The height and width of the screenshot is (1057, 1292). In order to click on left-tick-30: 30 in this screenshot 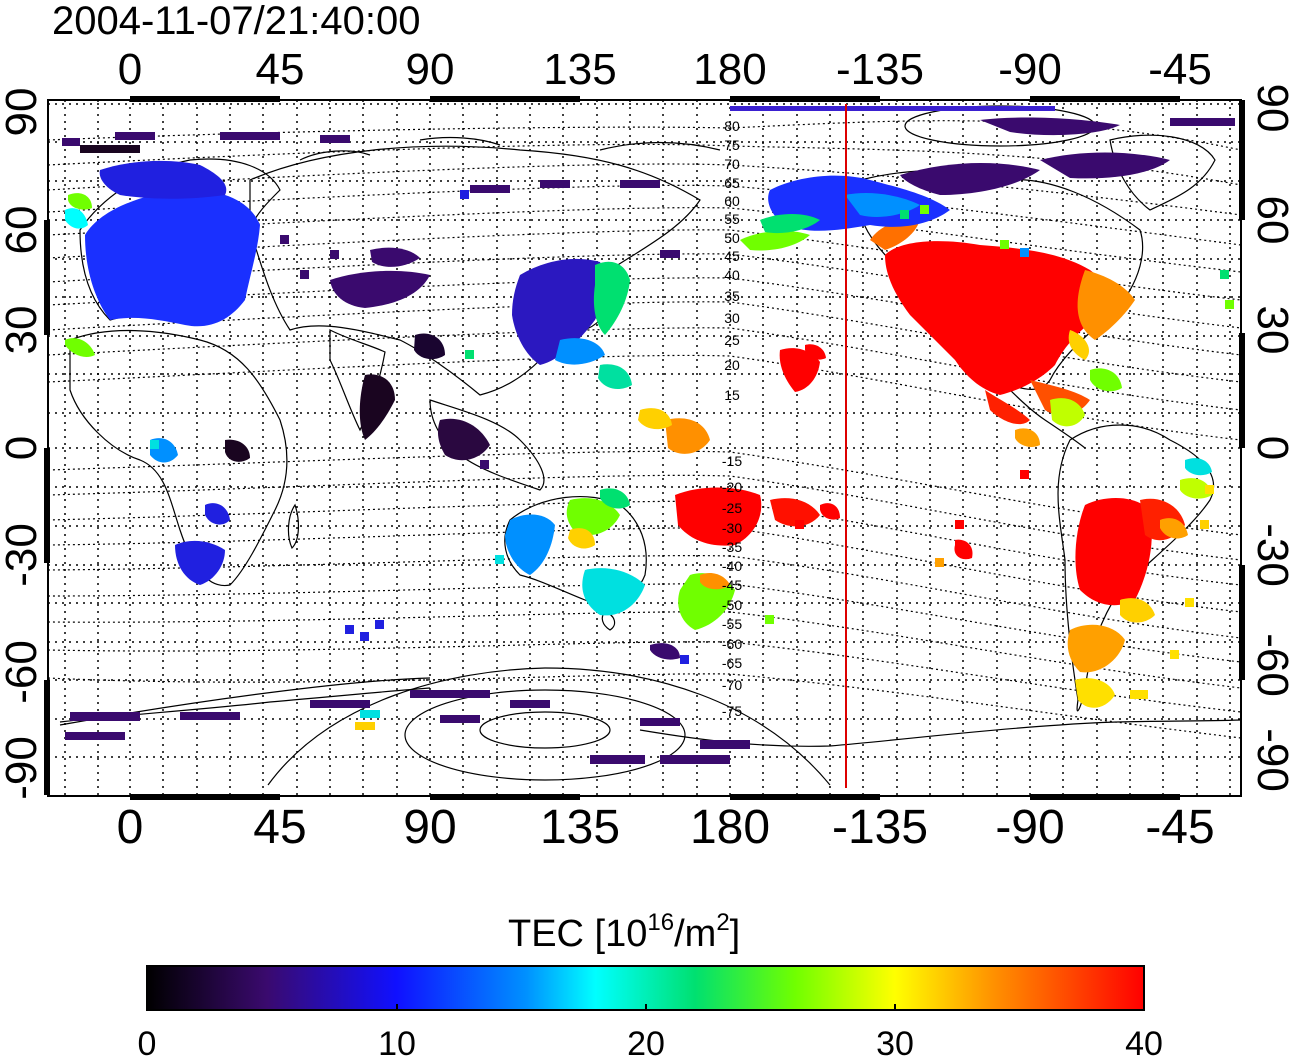, I will do `click(23, 330)`.